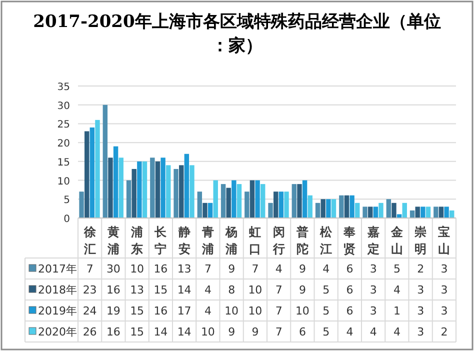  I want to click on x-tick-label: 奉贤, so click(349, 240).